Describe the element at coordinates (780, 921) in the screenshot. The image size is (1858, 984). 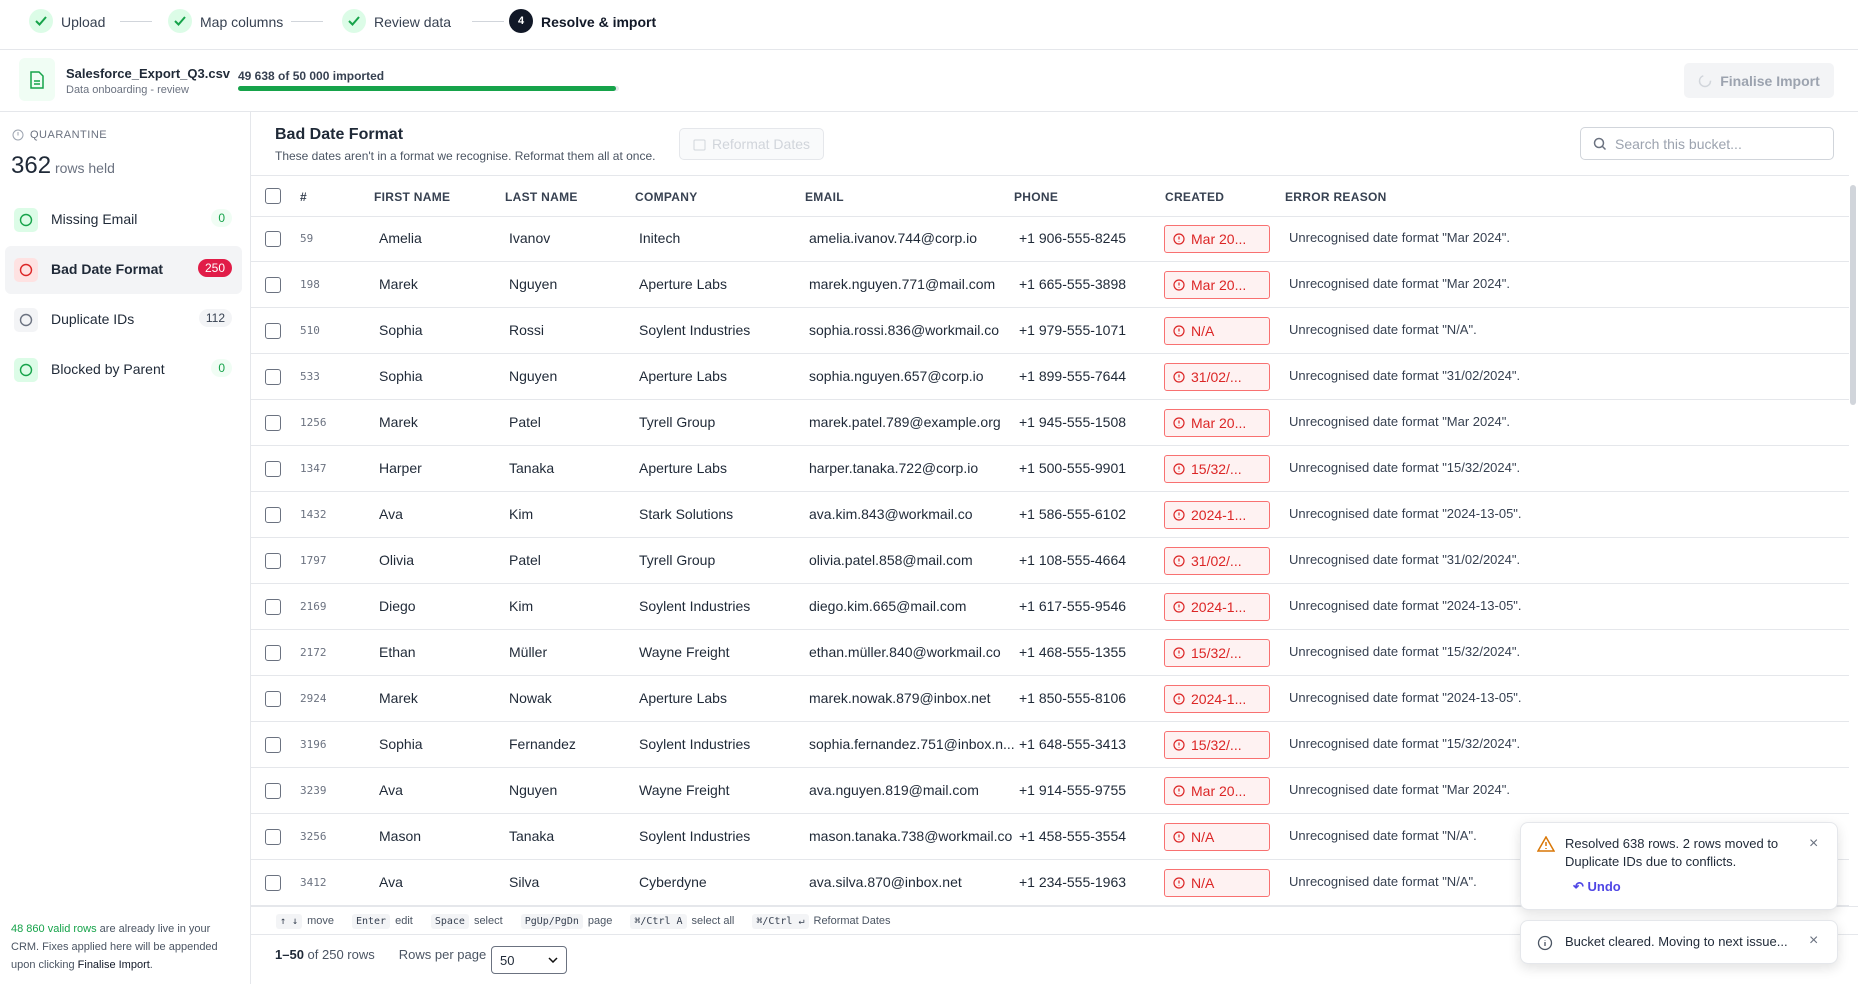
I see `shortcut-key: ⌘/Ctrl ↵` at that location.